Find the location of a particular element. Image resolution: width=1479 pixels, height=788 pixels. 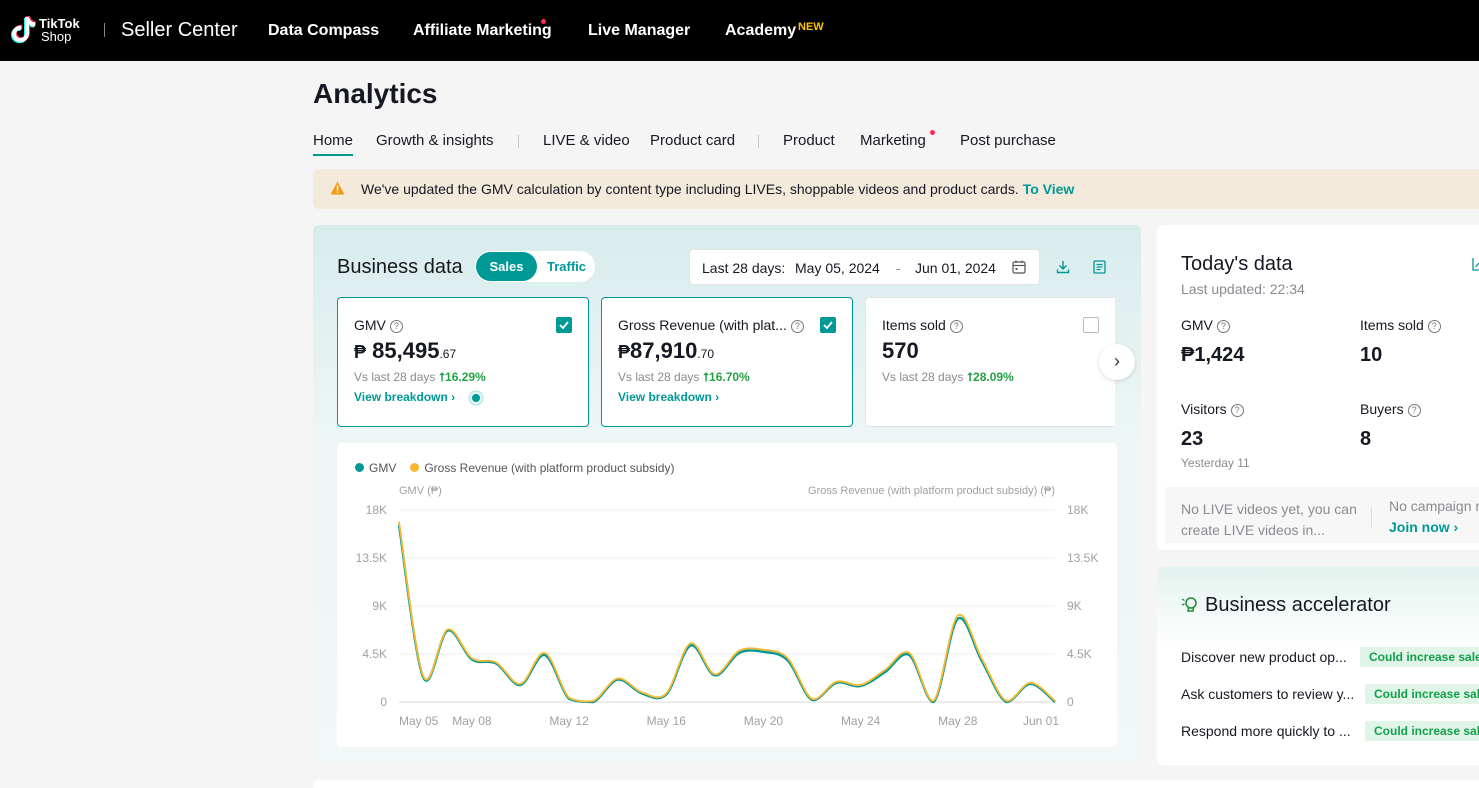

tab-post-purchase: Post purchase is located at coordinates (1008, 140).